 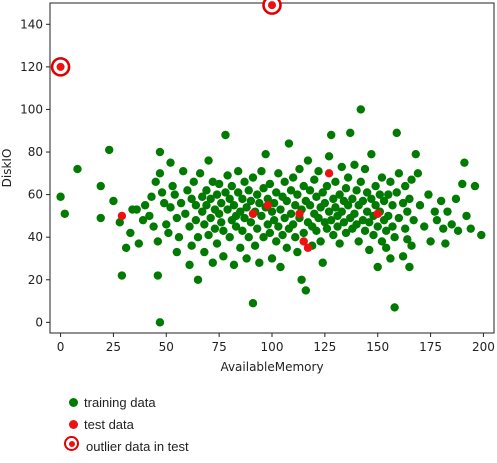 What do you see at coordinates (35, 195) in the screenshot?
I see `y-tick-label: 60` at bounding box center [35, 195].